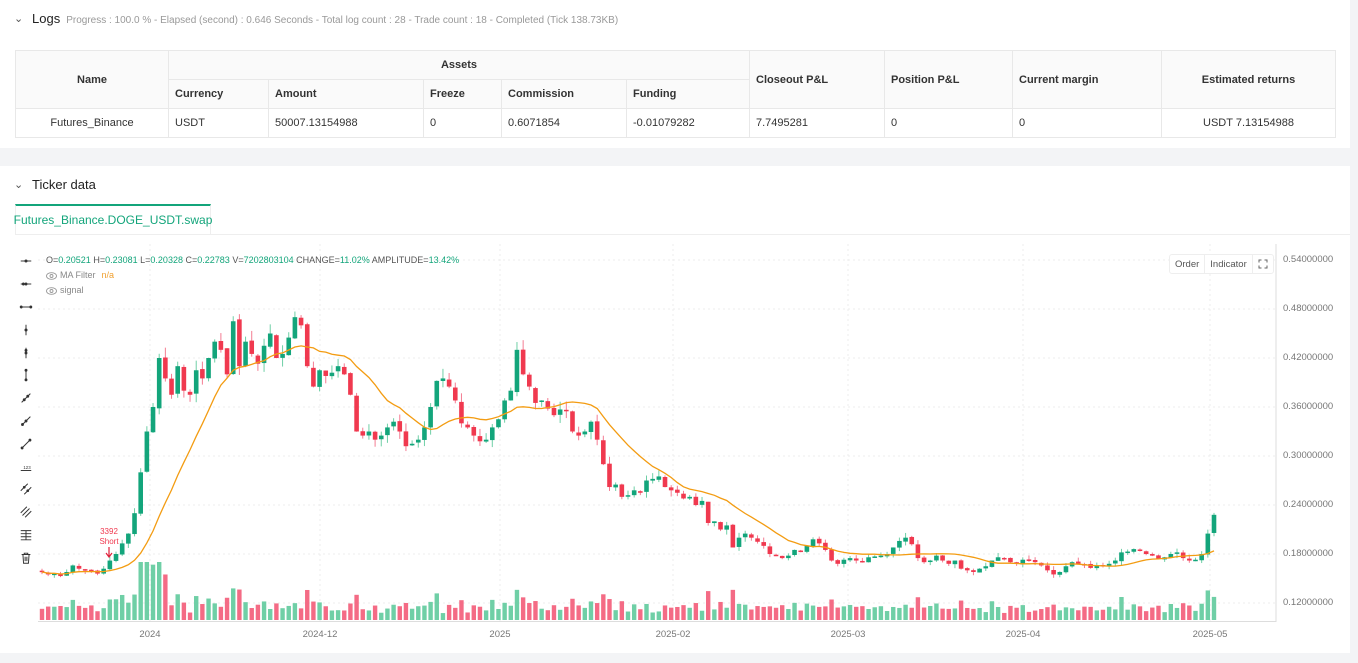 The height and width of the screenshot is (663, 1358). What do you see at coordinates (218, 123) in the screenshot?
I see `cell-currency: USDT` at bounding box center [218, 123].